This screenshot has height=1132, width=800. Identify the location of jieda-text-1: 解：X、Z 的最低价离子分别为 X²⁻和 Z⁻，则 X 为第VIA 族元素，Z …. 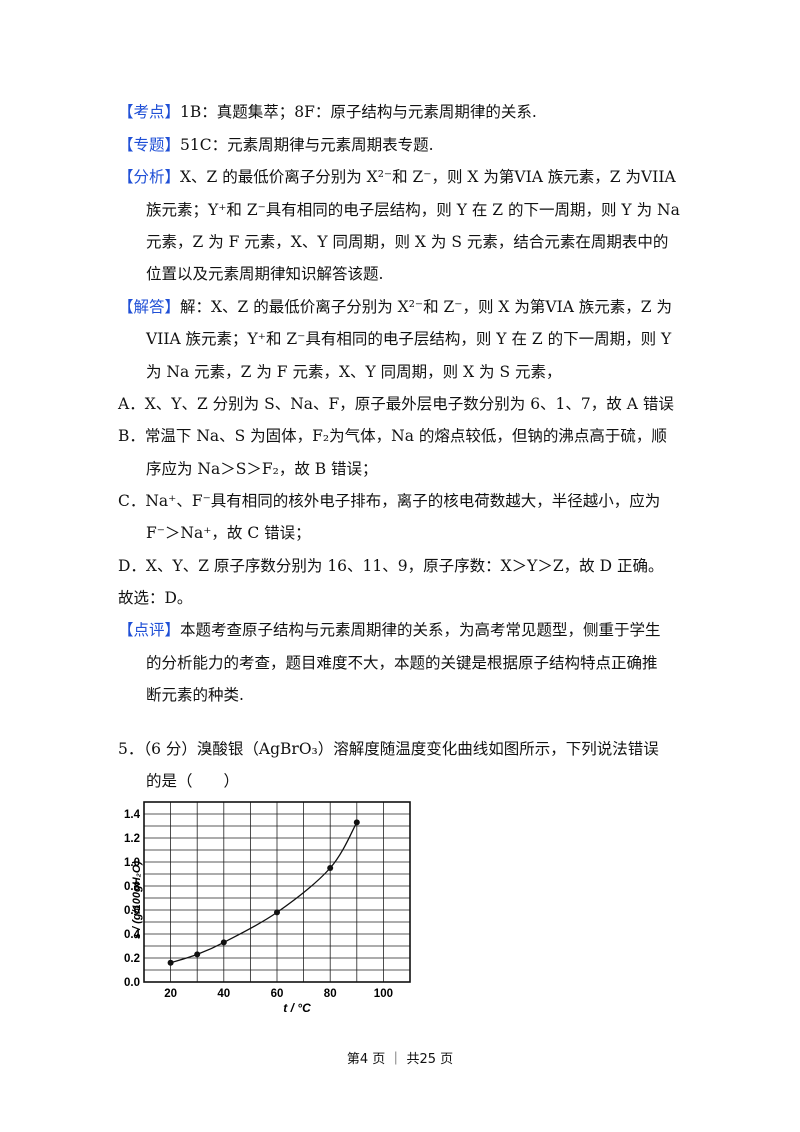
(426, 307).